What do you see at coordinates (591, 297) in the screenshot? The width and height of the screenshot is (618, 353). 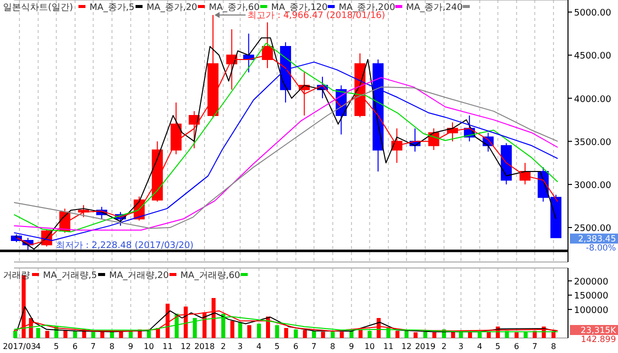 I see `y-tick-label: 150000` at bounding box center [591, 297].